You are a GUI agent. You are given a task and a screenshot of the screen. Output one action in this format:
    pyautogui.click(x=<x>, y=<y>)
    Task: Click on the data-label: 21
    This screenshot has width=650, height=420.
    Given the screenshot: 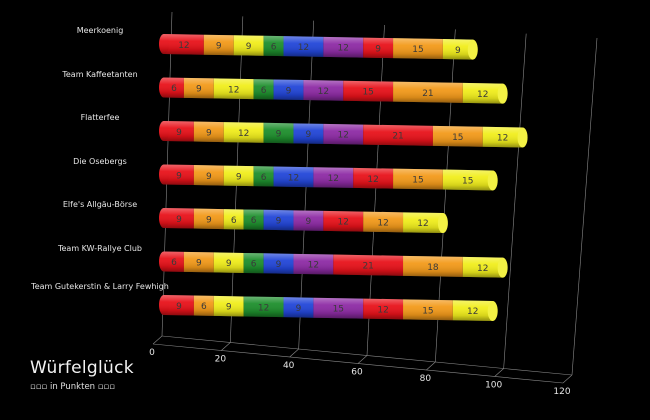 What is the action you would take?
    pyautogui.click(x=427, y=94)
    